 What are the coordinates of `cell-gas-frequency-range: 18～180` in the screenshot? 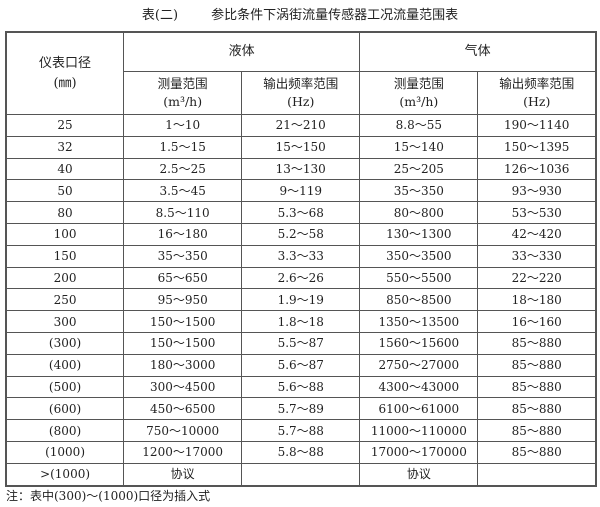 It's located at (537, 300).